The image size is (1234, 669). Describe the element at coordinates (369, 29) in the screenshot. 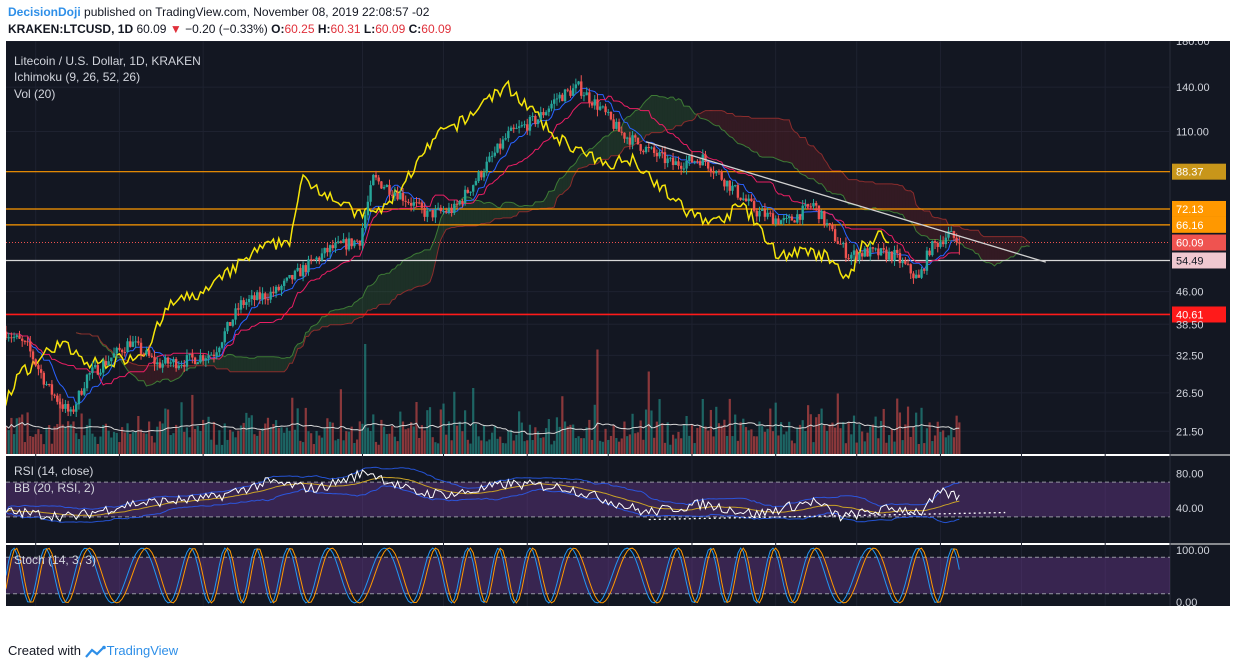

I see `low-label: L:` at that location.